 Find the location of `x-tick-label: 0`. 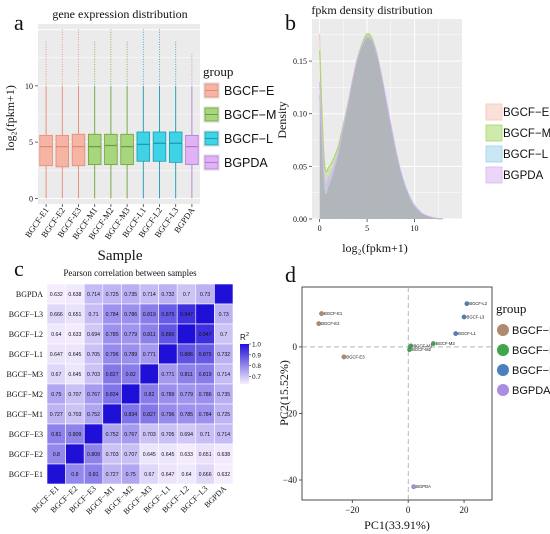

x-tick-label: 0 is located at coordinates (408, 510).